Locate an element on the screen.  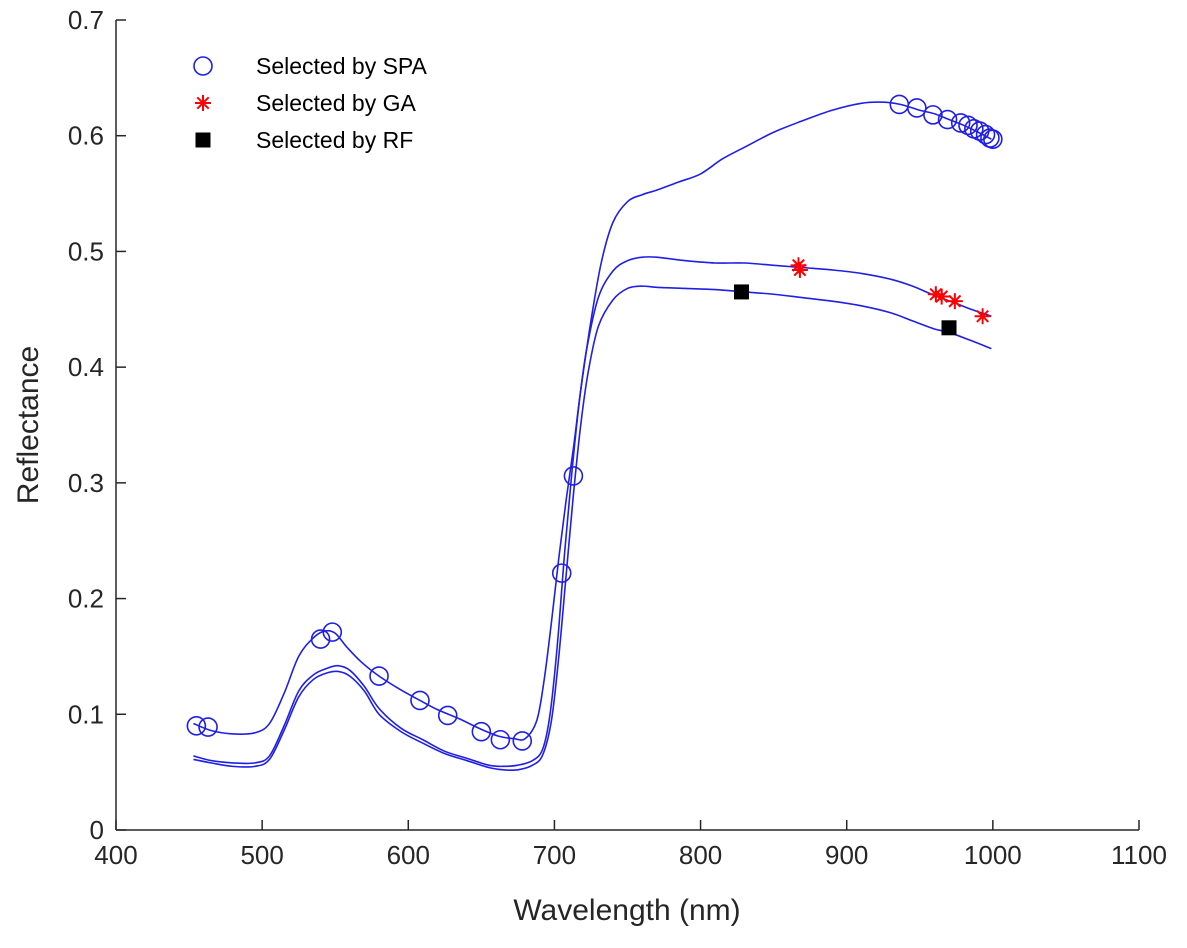
x-tick-label: 800 is located at coordinates (700, 855).